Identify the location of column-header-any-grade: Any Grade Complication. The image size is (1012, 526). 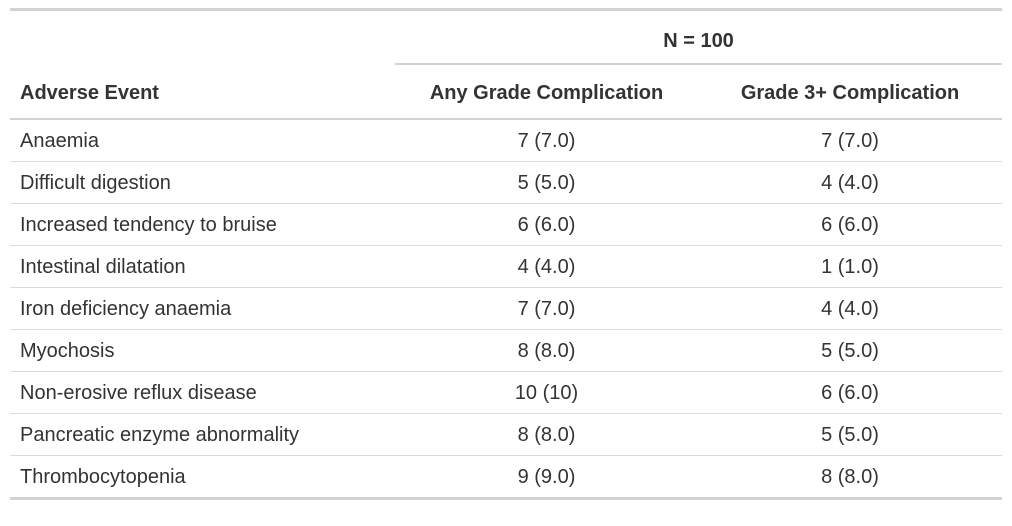
(546, 92).